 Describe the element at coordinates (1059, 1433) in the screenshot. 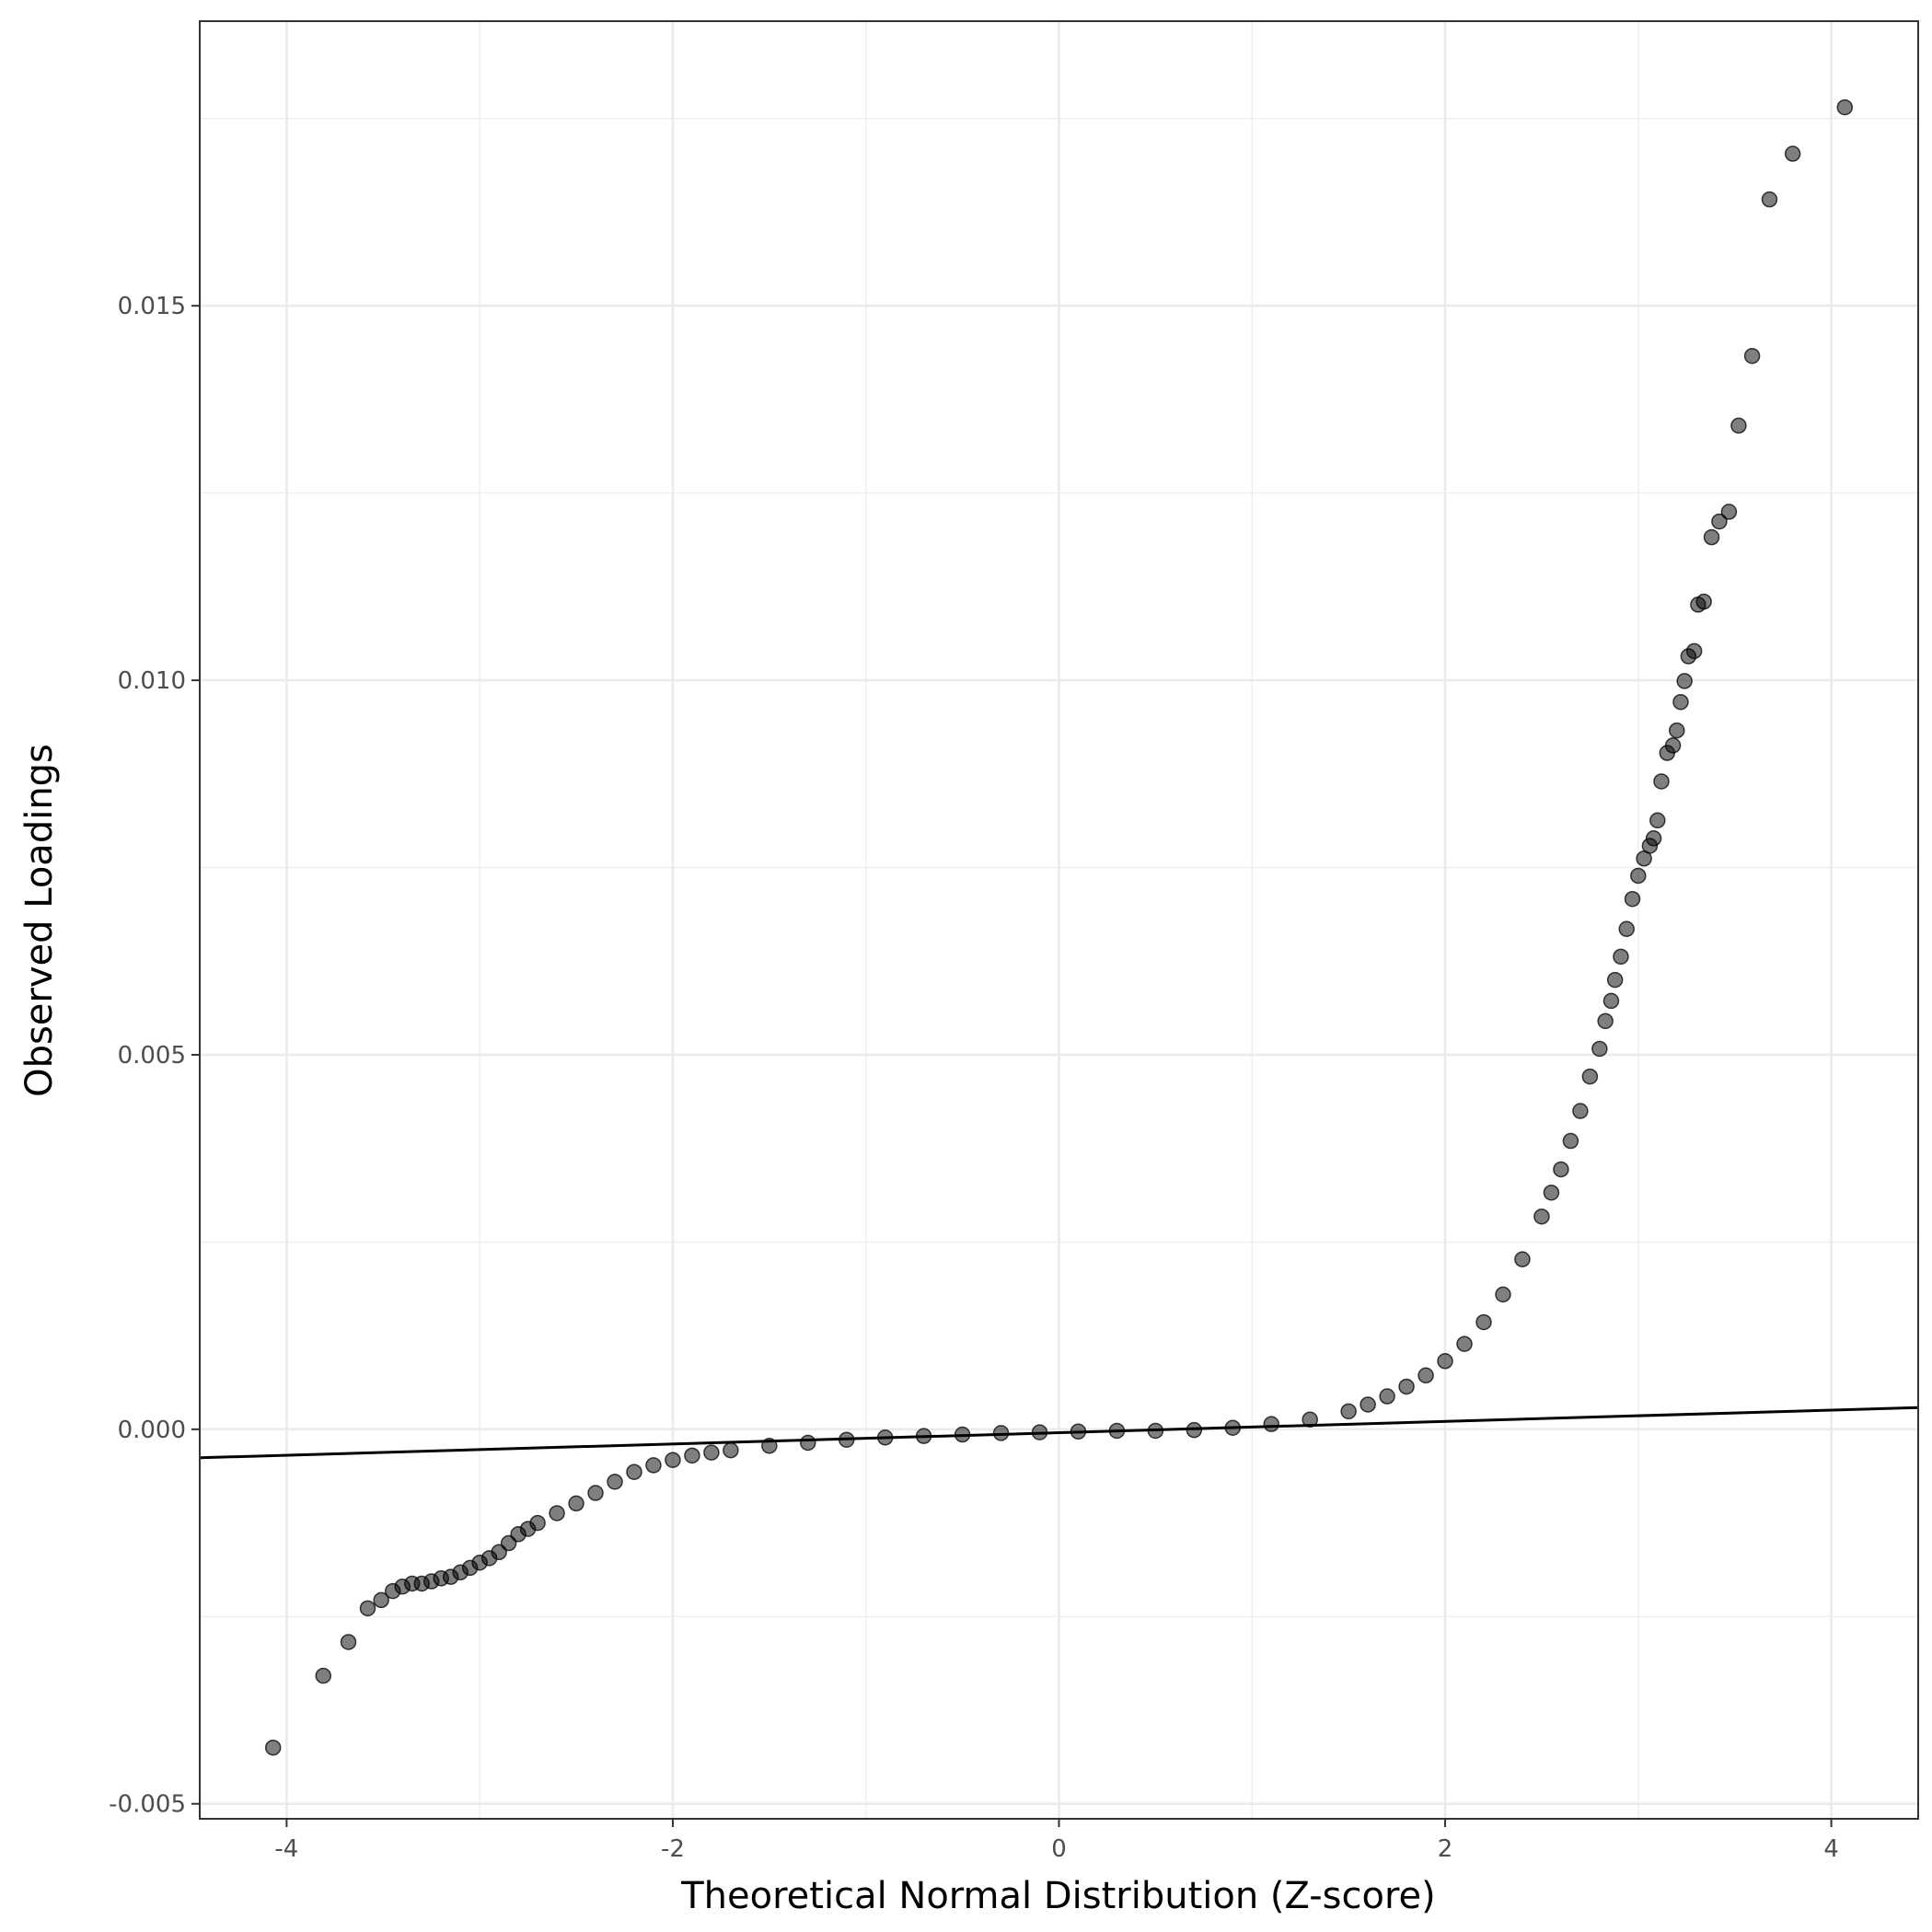

I see `reference-line` at that location.